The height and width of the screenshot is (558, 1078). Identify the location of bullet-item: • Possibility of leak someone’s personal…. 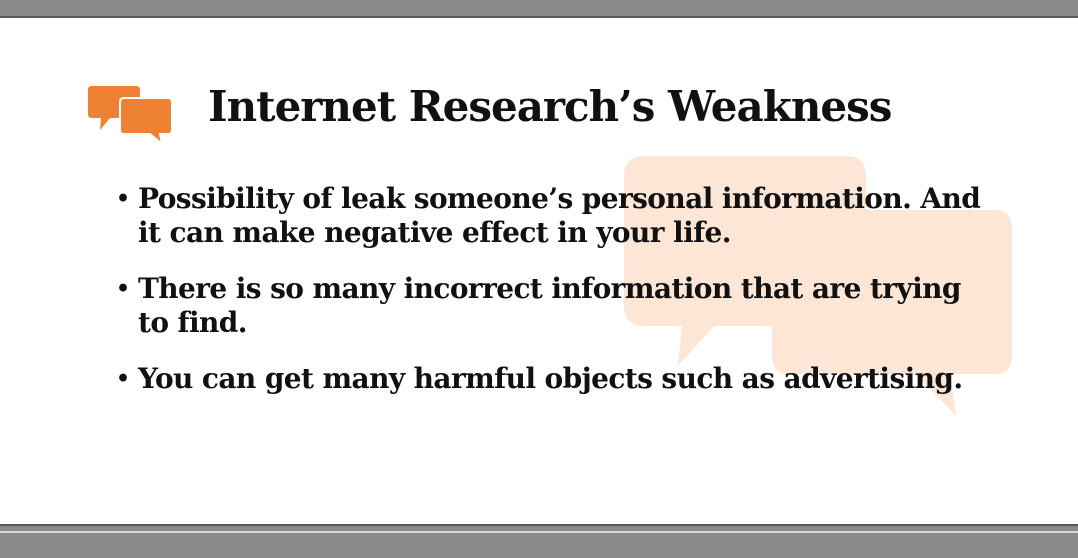
(556, 216).